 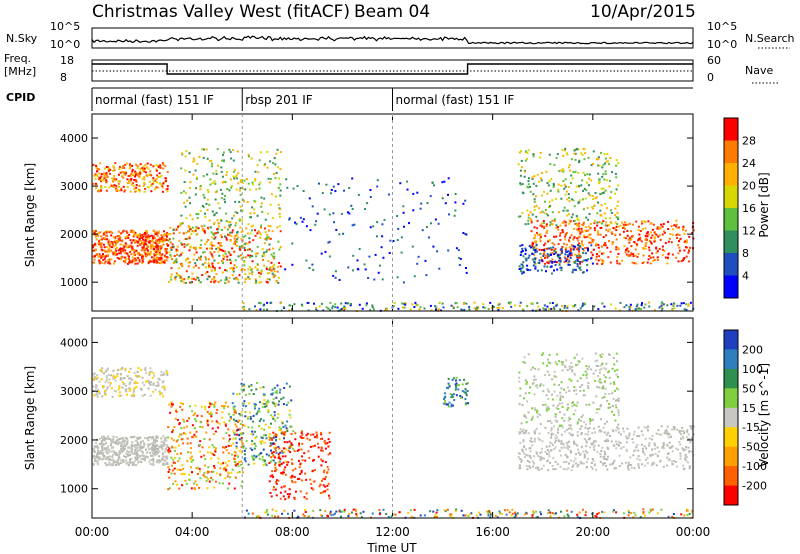 What do you see at coordinates (643, 12) in the screenshot?
I see `date-title: 10/Apr/2015` at bounding box center [643, 12].